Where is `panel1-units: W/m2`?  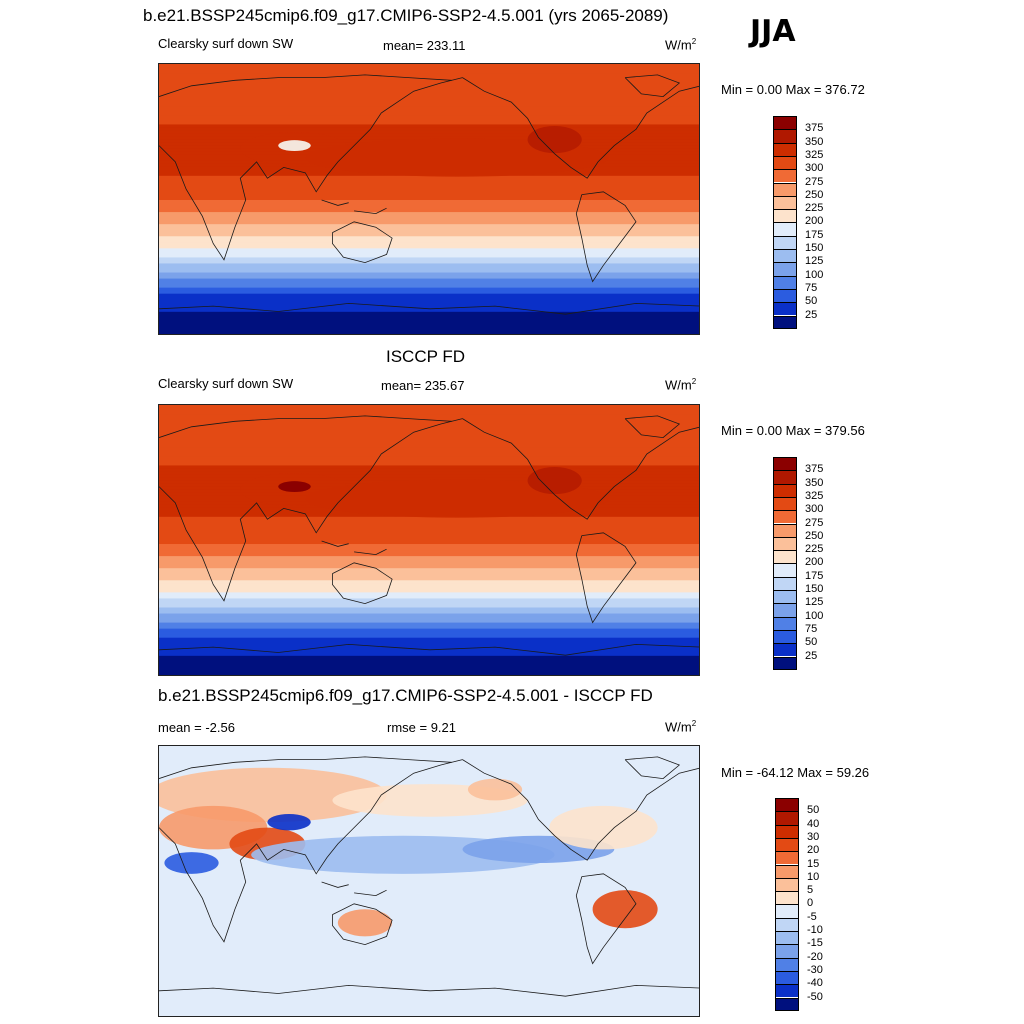
panel1-units: W/m2 is located at coordinates (681, 45).